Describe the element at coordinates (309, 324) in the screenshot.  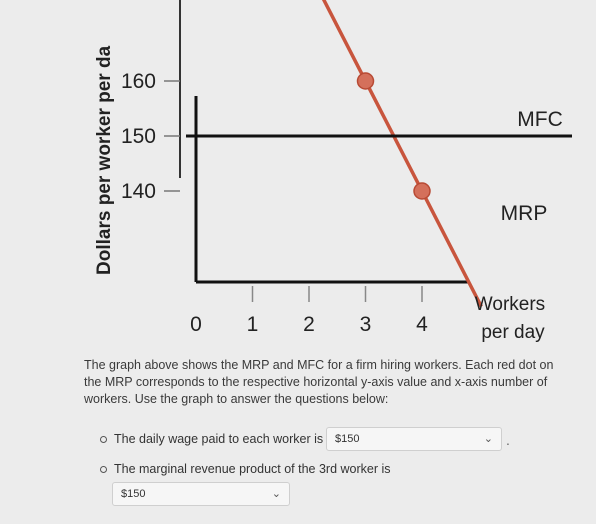
I see `x-tick-label: 2` at that location.